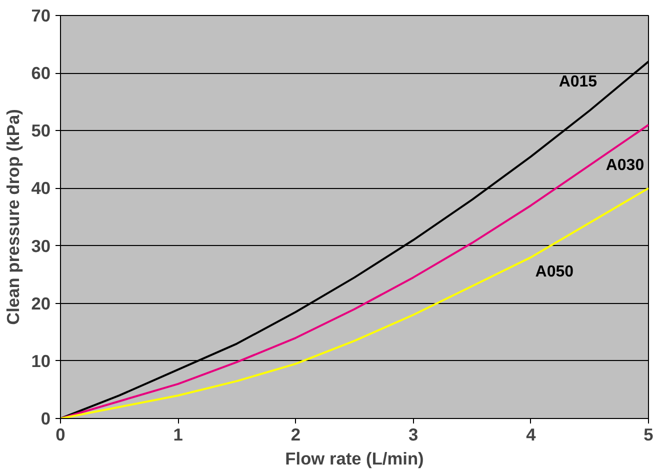 Image resolution: width=664 pixels, height=471 pixels. I want to click on series-label: A015, so click(578, 81).